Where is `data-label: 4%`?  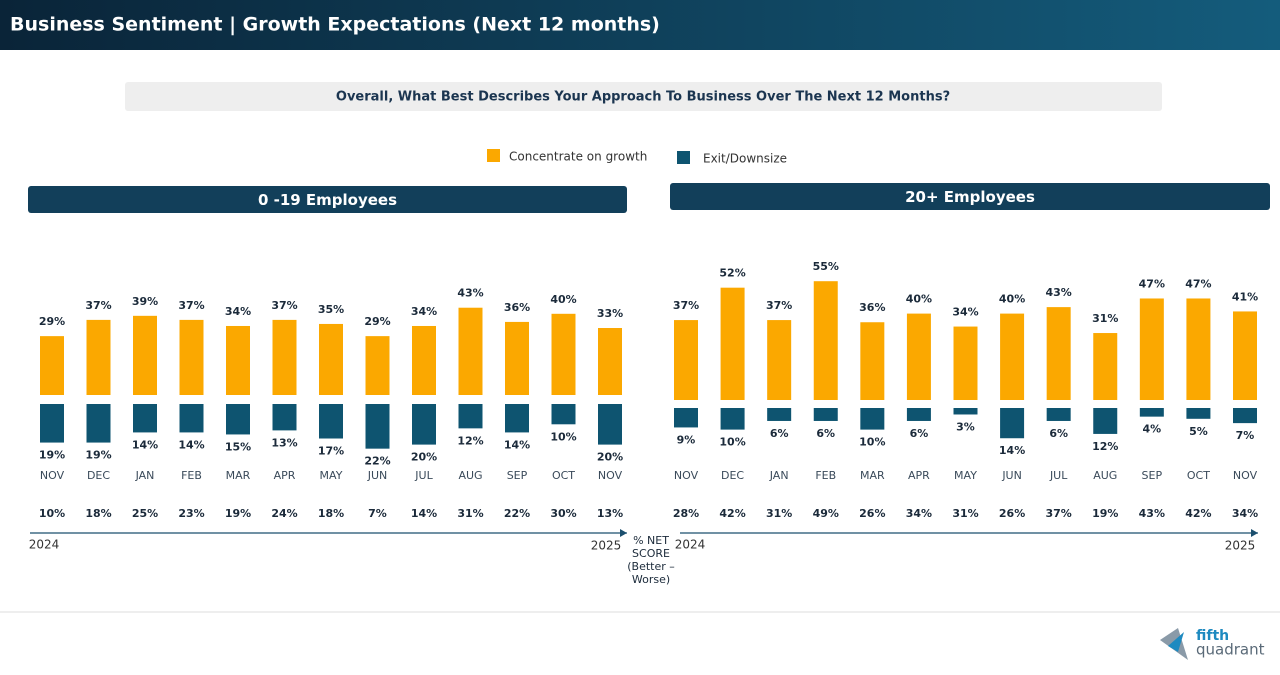
data-label: 4% is located at coordinates (1151, 429).